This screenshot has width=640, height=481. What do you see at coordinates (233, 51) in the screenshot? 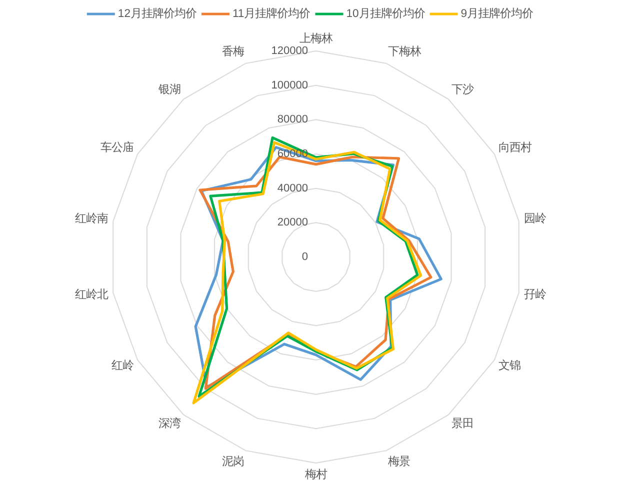
I see `spoke-label: 香梅` at bounding box center [233, 51].